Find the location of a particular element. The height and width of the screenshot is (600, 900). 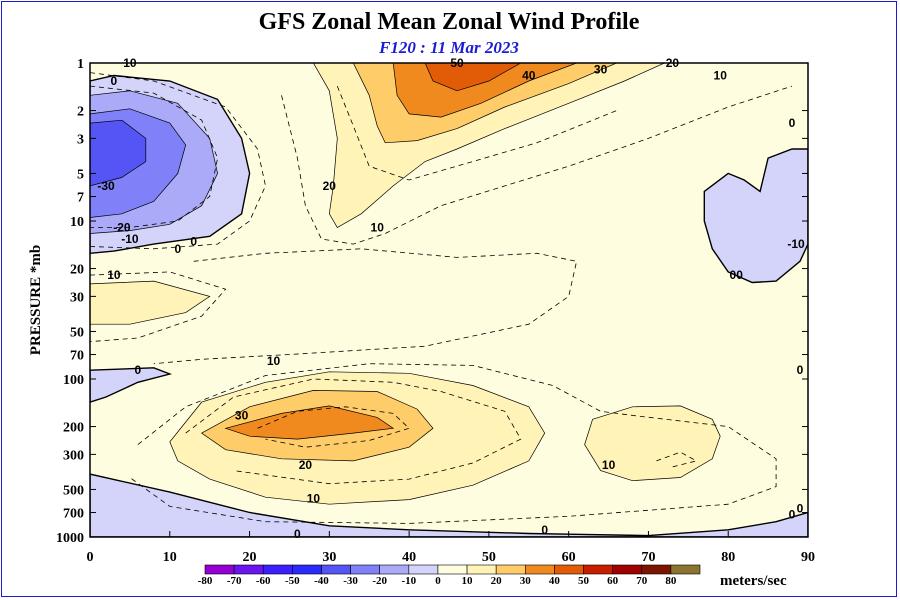

x-tick-label: 10 is located at coordinates (170, 557).